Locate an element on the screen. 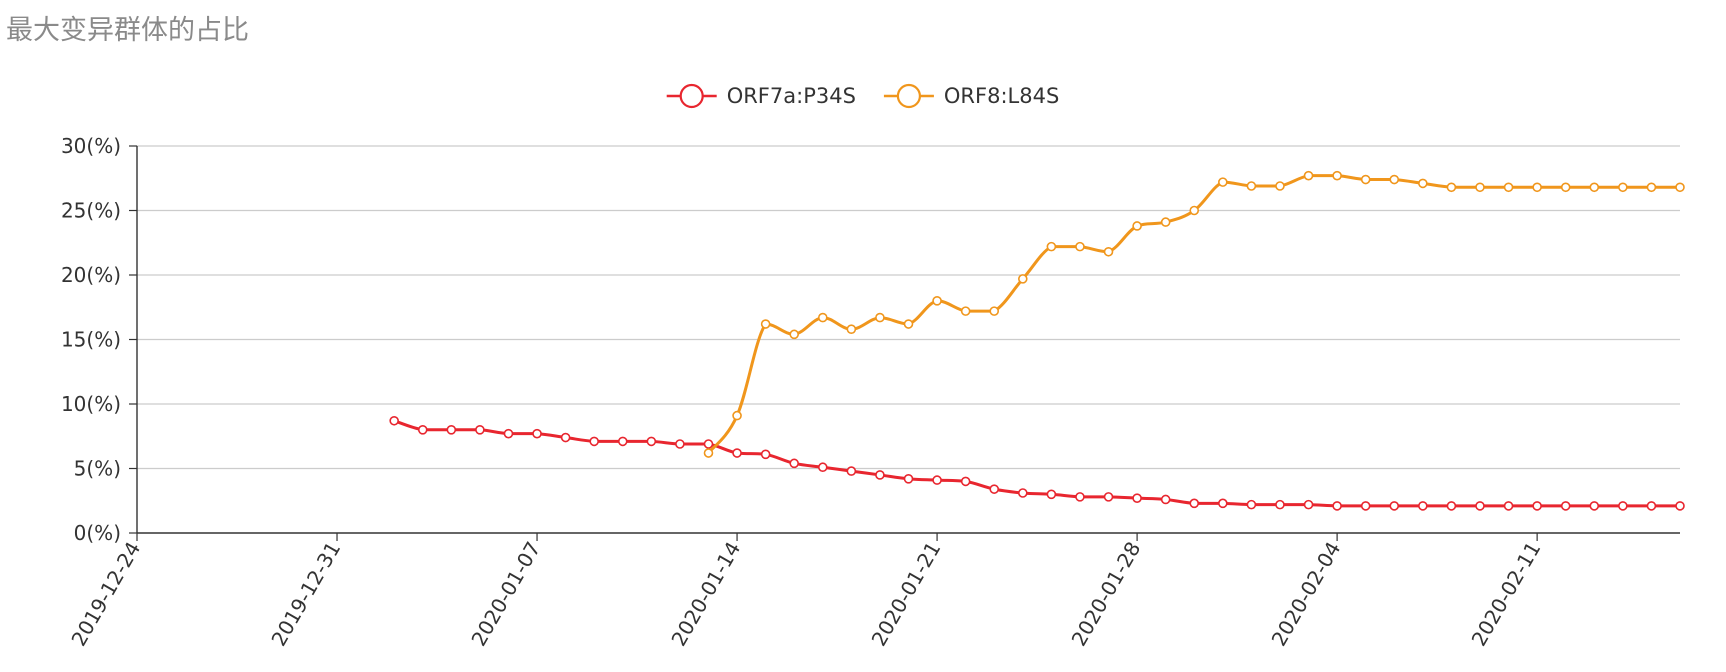  y-tick-label: 0(%) is located at coordinates (97, 533).